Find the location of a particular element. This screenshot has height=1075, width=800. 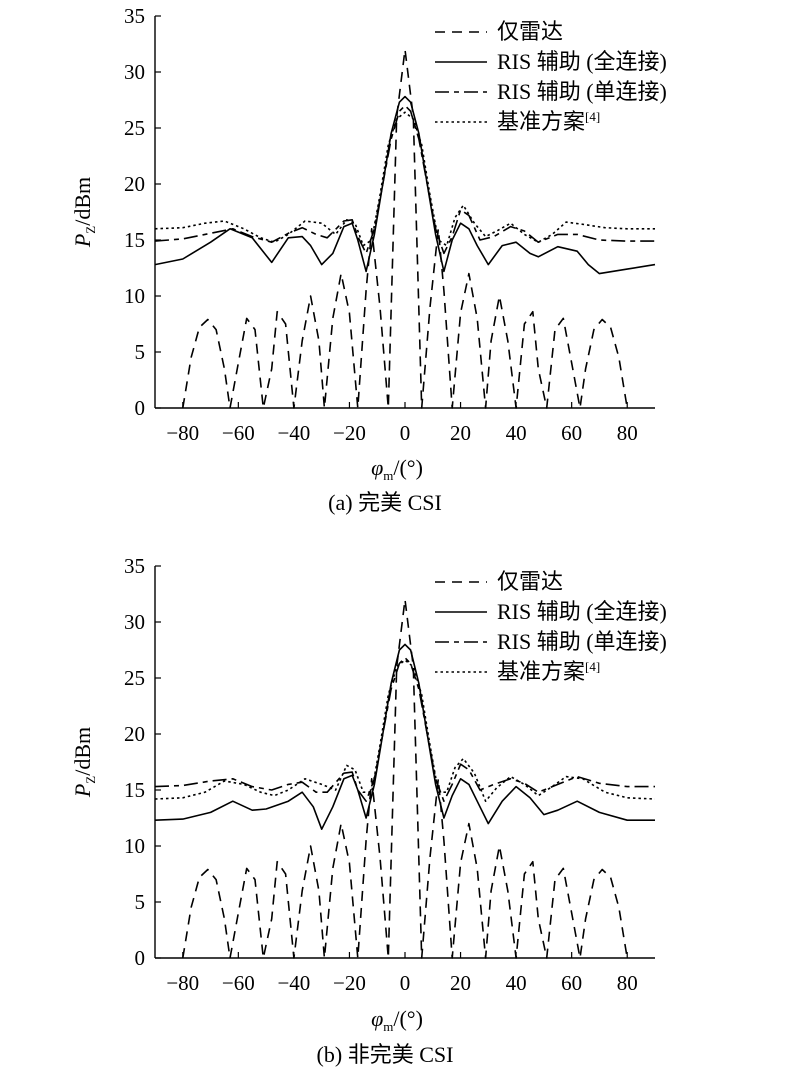

figure-caption: (a) 完美 CSI is located at coordinates (385, 502).